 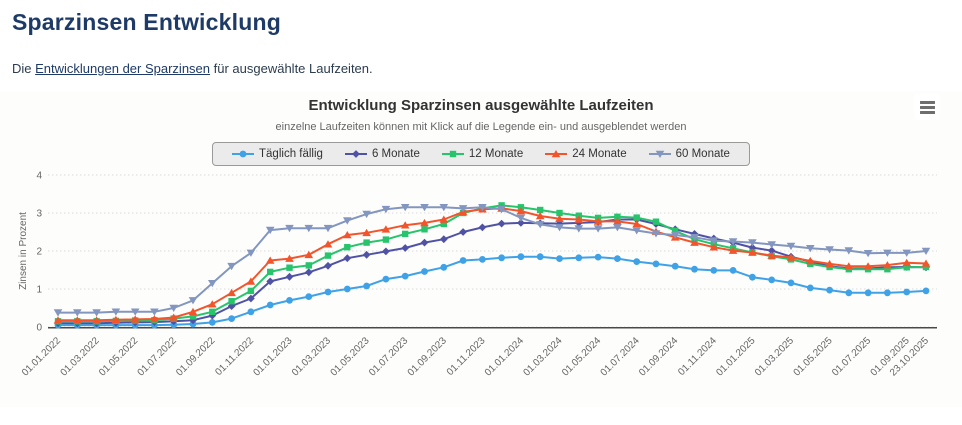 I want to click on intro-prefix: Die, so click(x=24, y=68).